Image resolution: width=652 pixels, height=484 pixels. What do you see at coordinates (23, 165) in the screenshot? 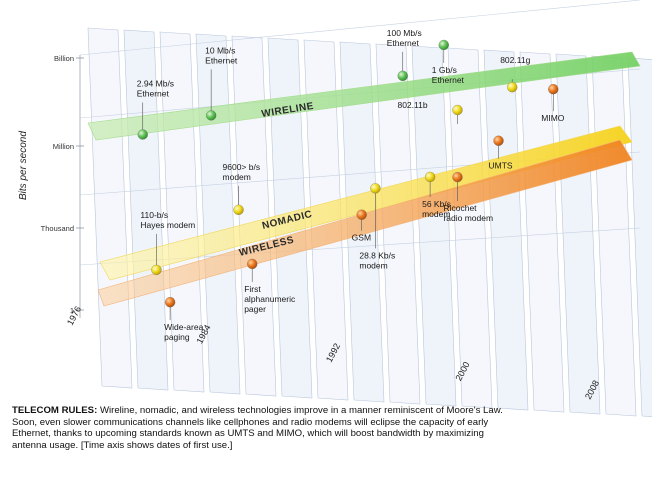
I see `y-axis-title: Bits per second` at bounding box center [23, 165].